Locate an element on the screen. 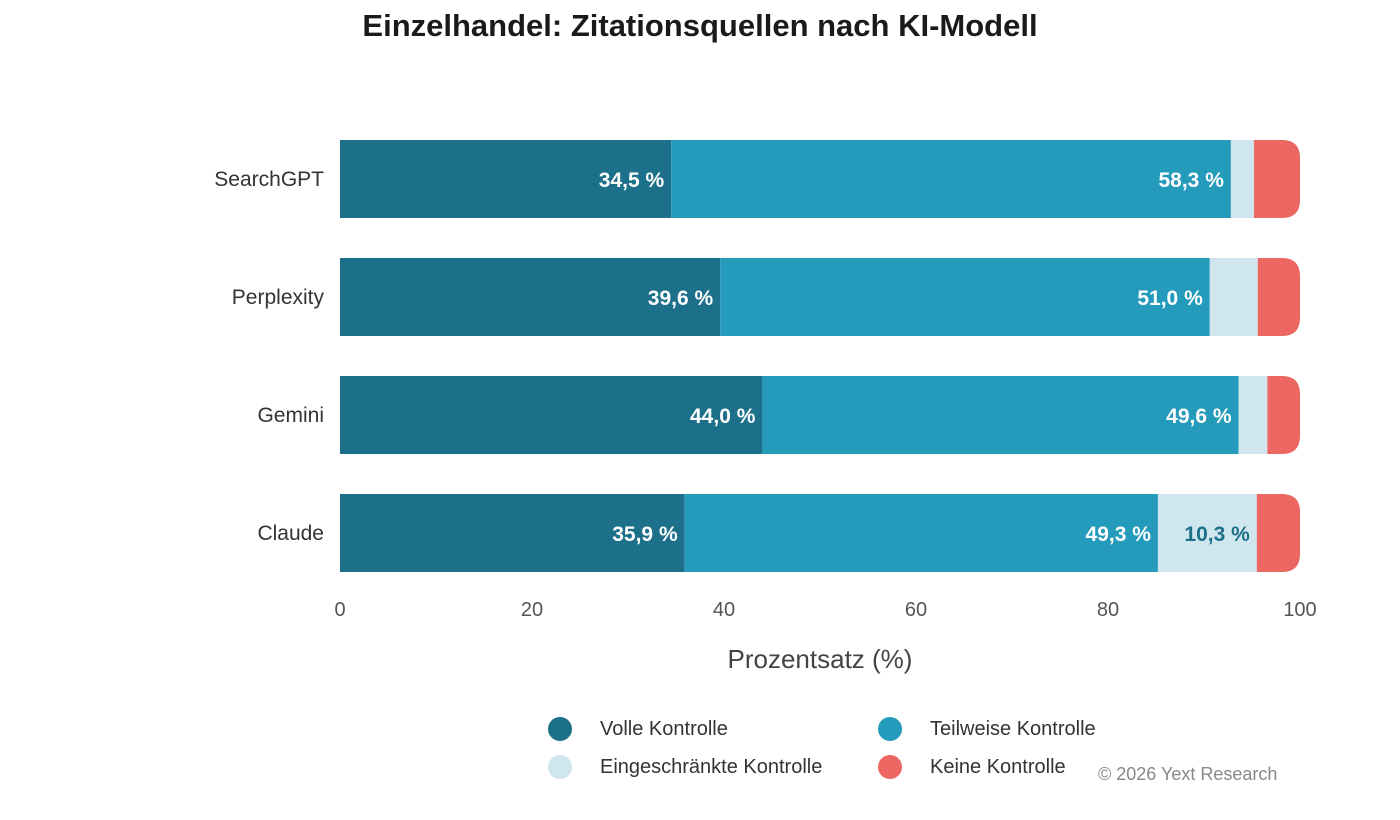 The width and height of the screenshot is (1400, 820). bar-searchgpt-keine-kontrolle is located at coordinates (1276, 179).